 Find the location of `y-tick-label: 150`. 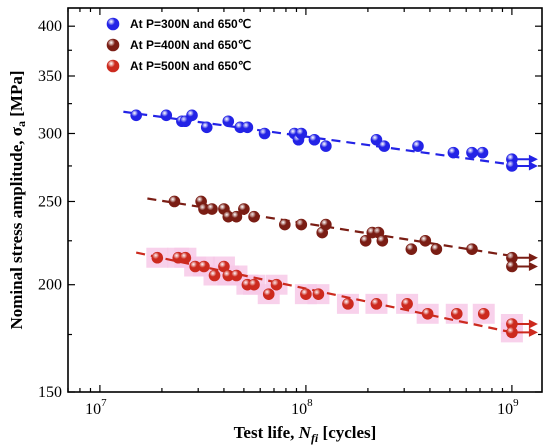

y-tick-label: 150 is located at coordinates (50, 392).